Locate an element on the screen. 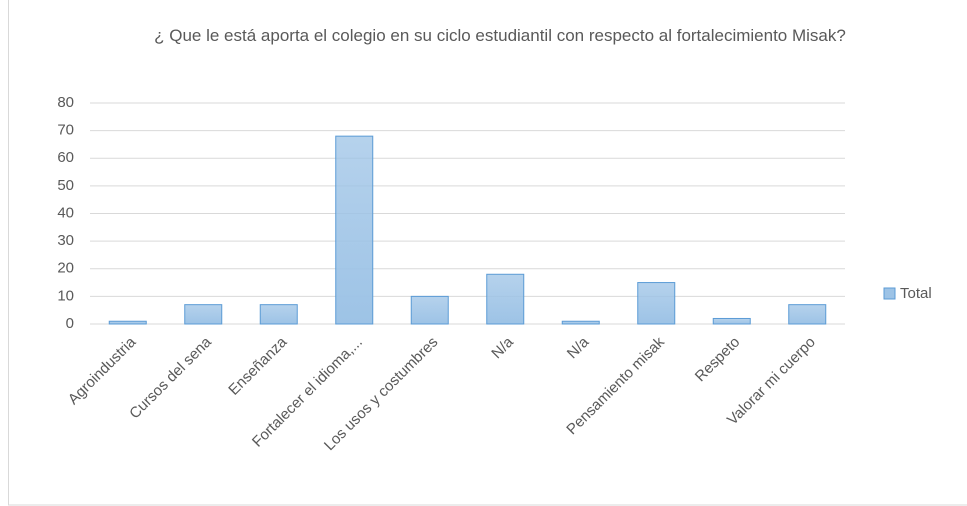  y-tick-label: 20 is located at coordinates (65, 268).